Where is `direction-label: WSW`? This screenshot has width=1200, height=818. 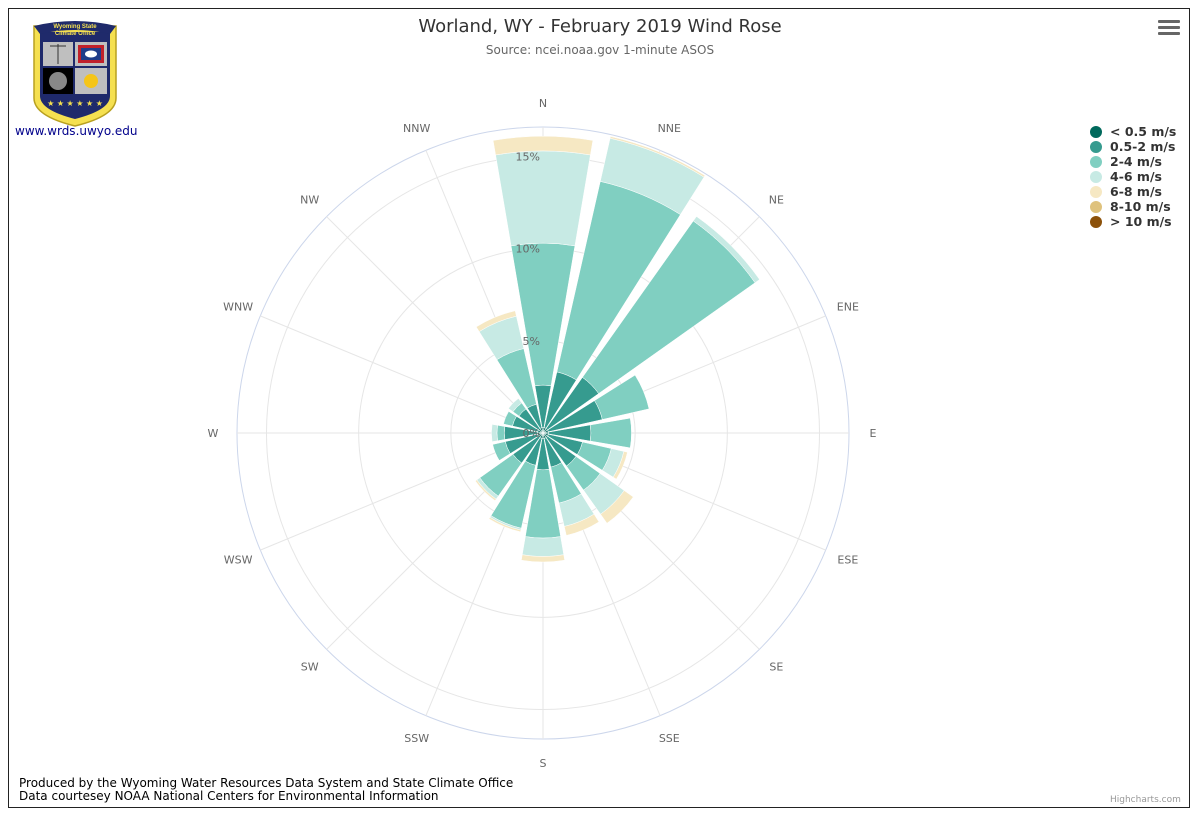
direction-label: WSW is located at coordinates (238, 559).